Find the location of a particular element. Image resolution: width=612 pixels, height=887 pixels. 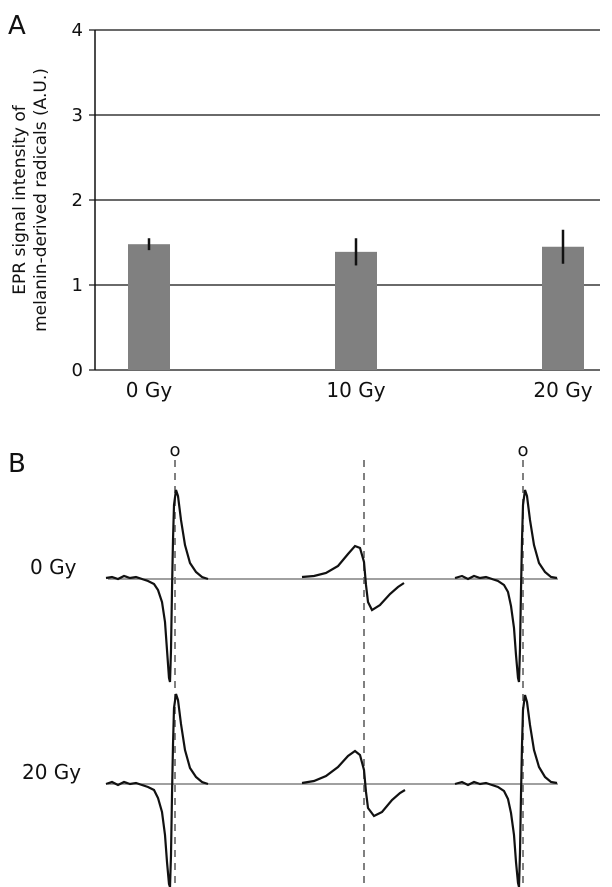

peak-marker-right: o is located at coordinates (522, 450).